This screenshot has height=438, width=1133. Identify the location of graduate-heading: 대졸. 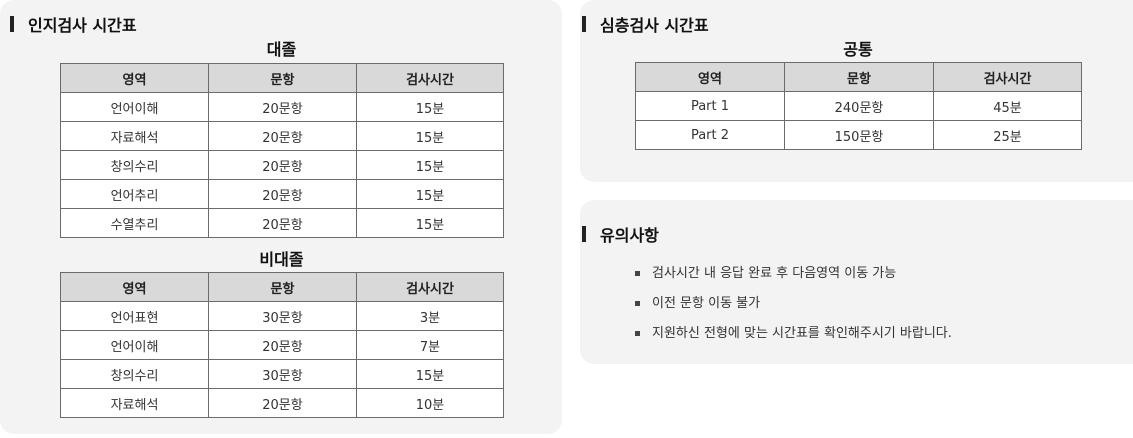
(281, 49).